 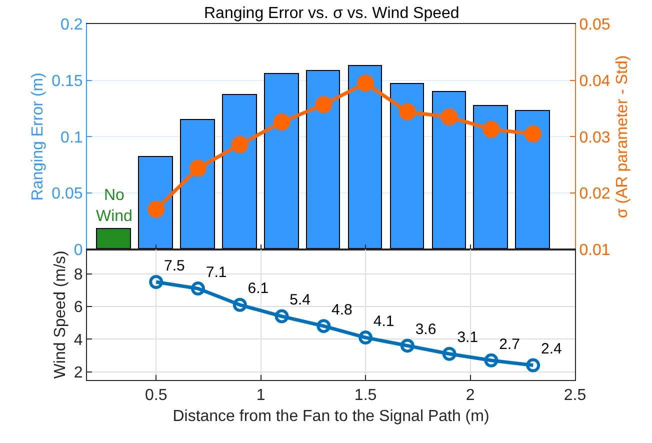 I want to click on y2-tick-label: 0.05, so click(x=594, y=25).